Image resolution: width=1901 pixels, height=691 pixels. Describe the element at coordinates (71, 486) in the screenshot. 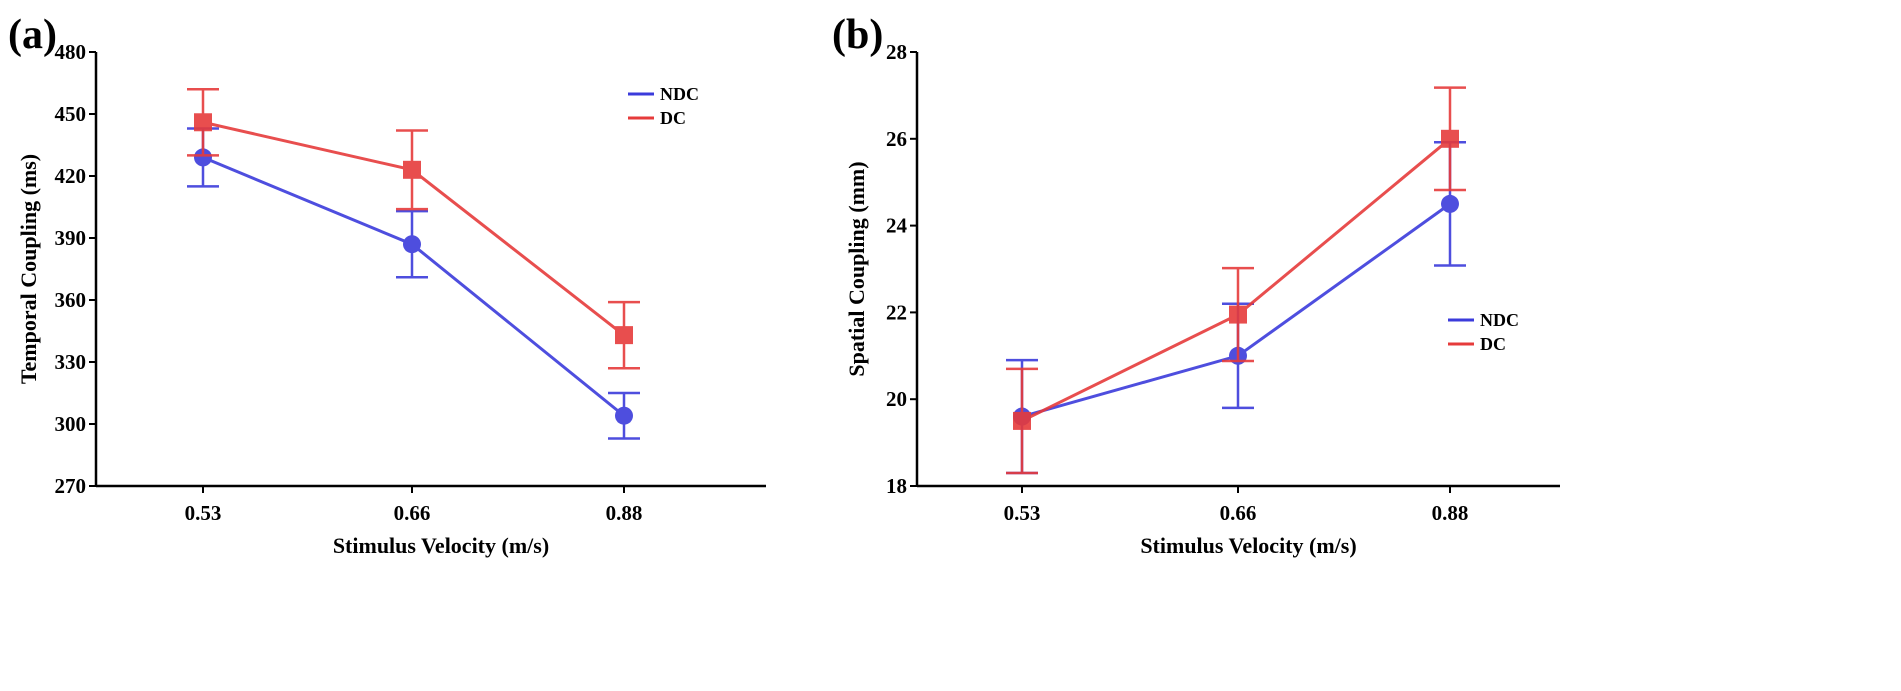

I see `y-tick-label: 270` at that location.